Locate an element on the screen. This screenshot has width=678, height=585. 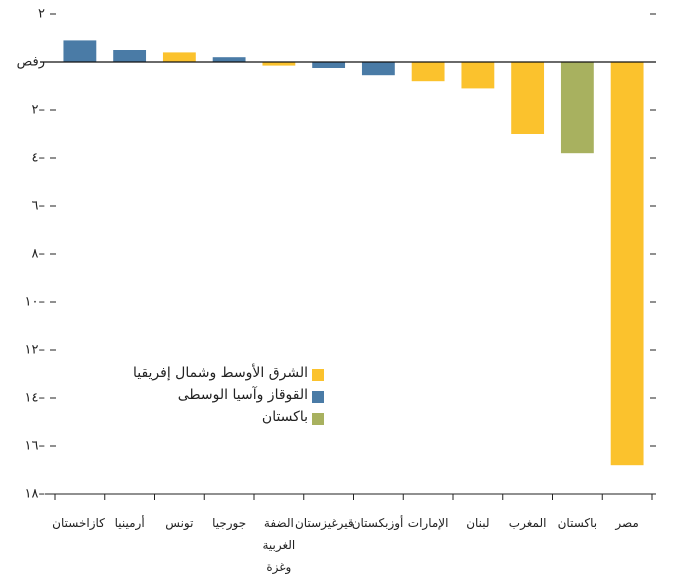
x-tick-label: قيرغيزستان is located at coordinates (324, 523).